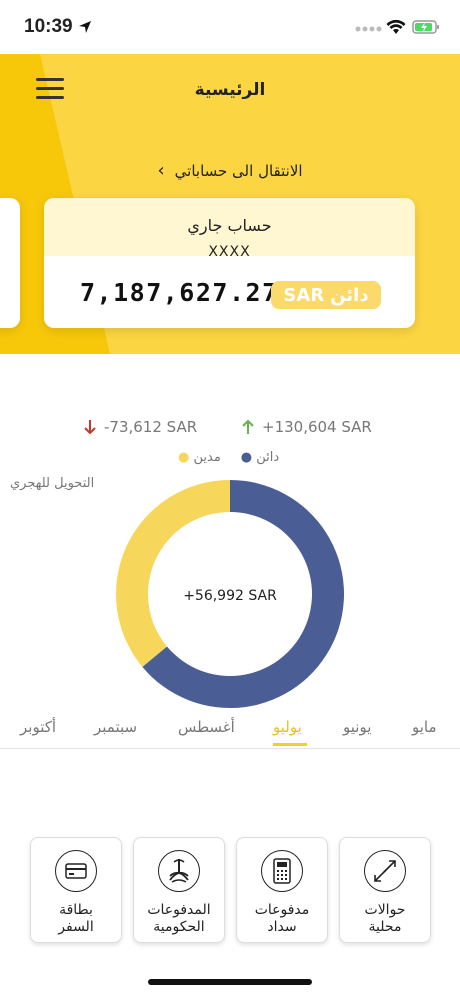 This screenshot has height=996, width=460. Describe the element at coordinates (151, 427) in the screenshot. I see `debit-total-value: -73,612 SAR` at that location.